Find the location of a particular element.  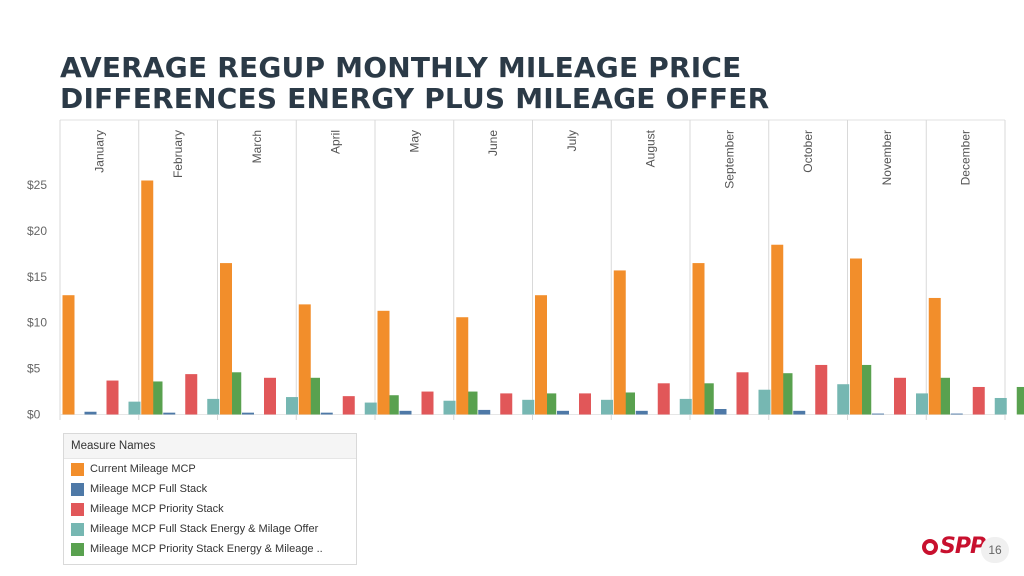

slide-title-line1: AVERAGE REGUP MONTHLY MILEAGE PRICE is located at coordinates (401, 67).